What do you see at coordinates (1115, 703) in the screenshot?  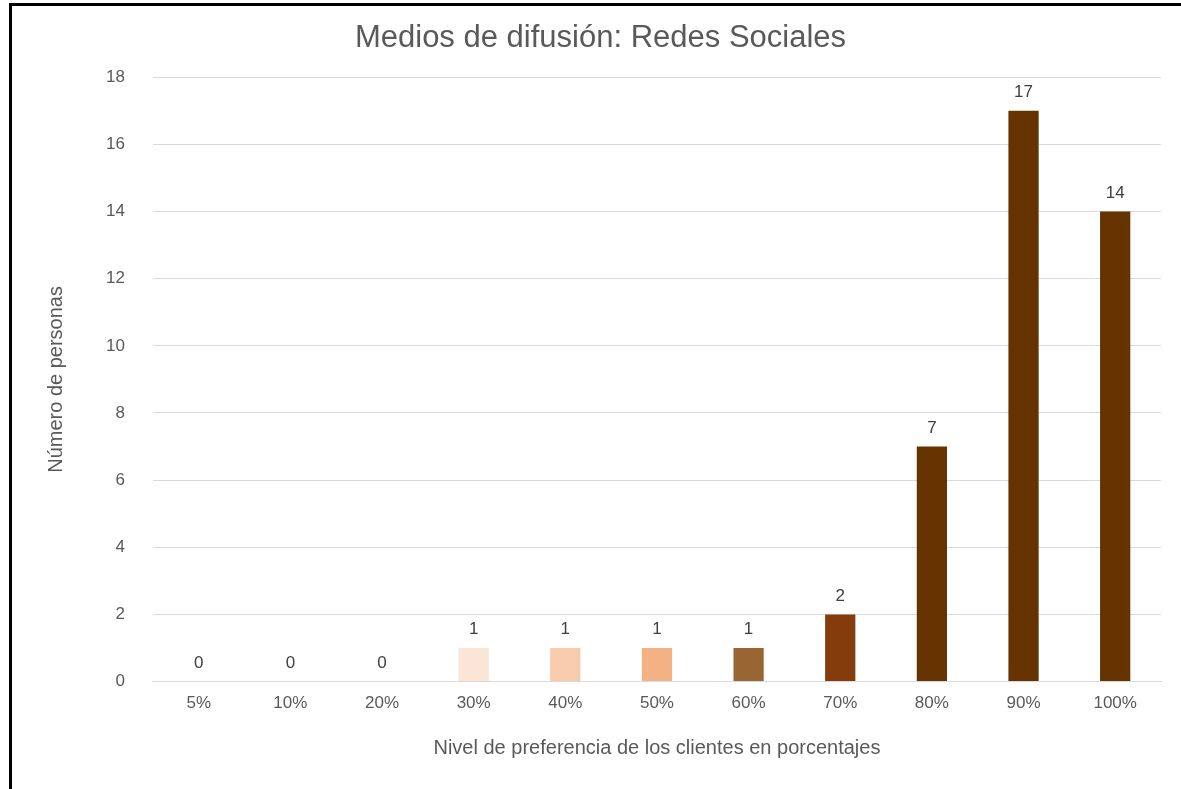 I see `x-tick-label: 100%` at bounding box center [1115, 703].